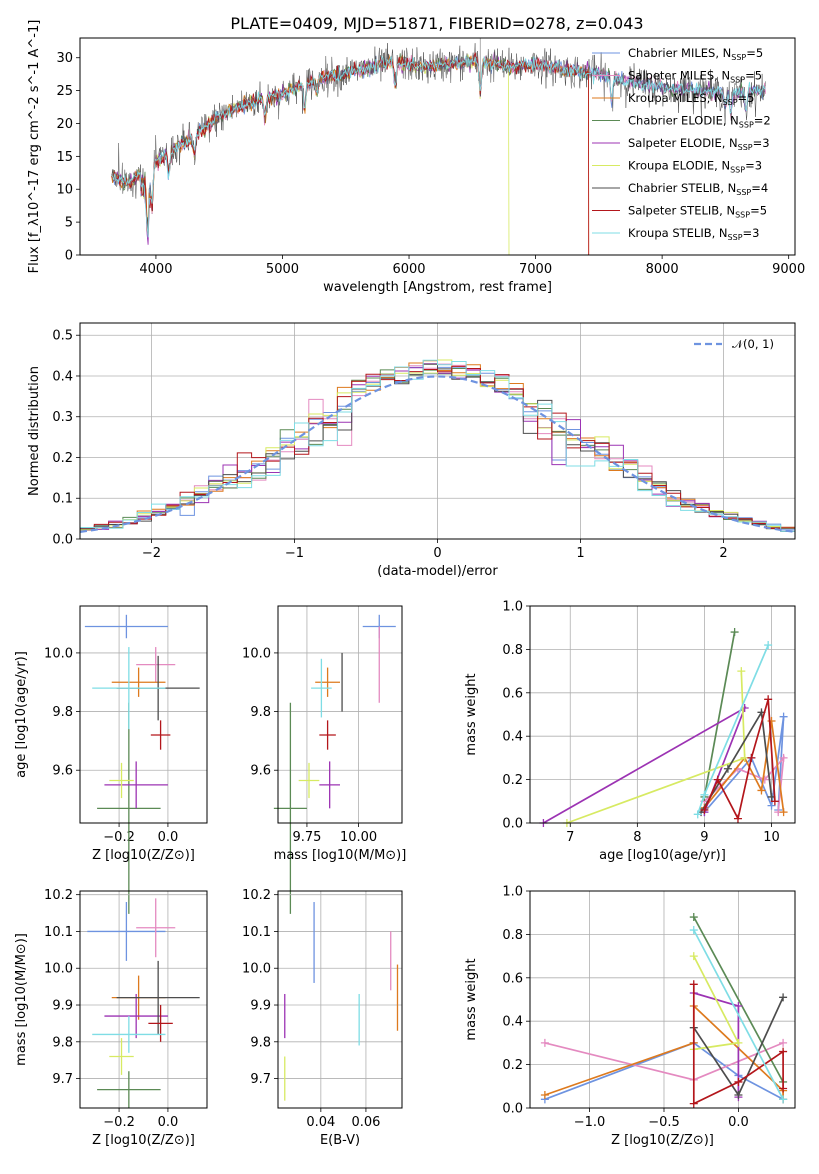 The image size is (819, 1174). Describe the element at coordinates (437, 571) in the screenshot. I see `x-axis-label: (data-model)/error` at that location.